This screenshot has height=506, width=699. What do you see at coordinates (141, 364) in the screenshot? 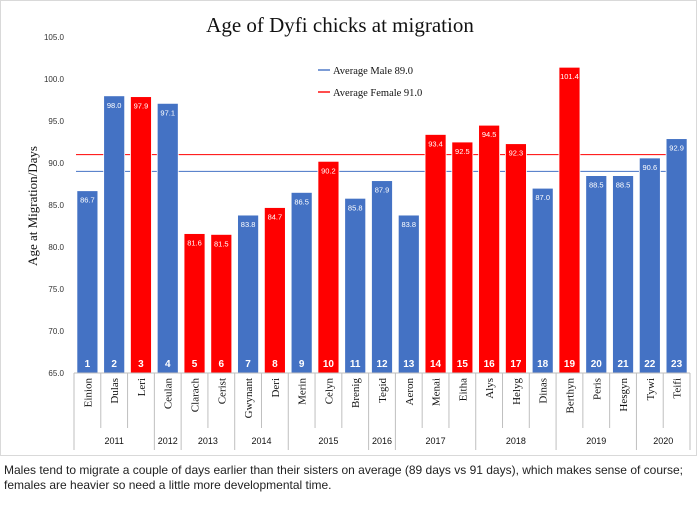
I see `bar-number-label: 3` at bounding box center [141, 364].